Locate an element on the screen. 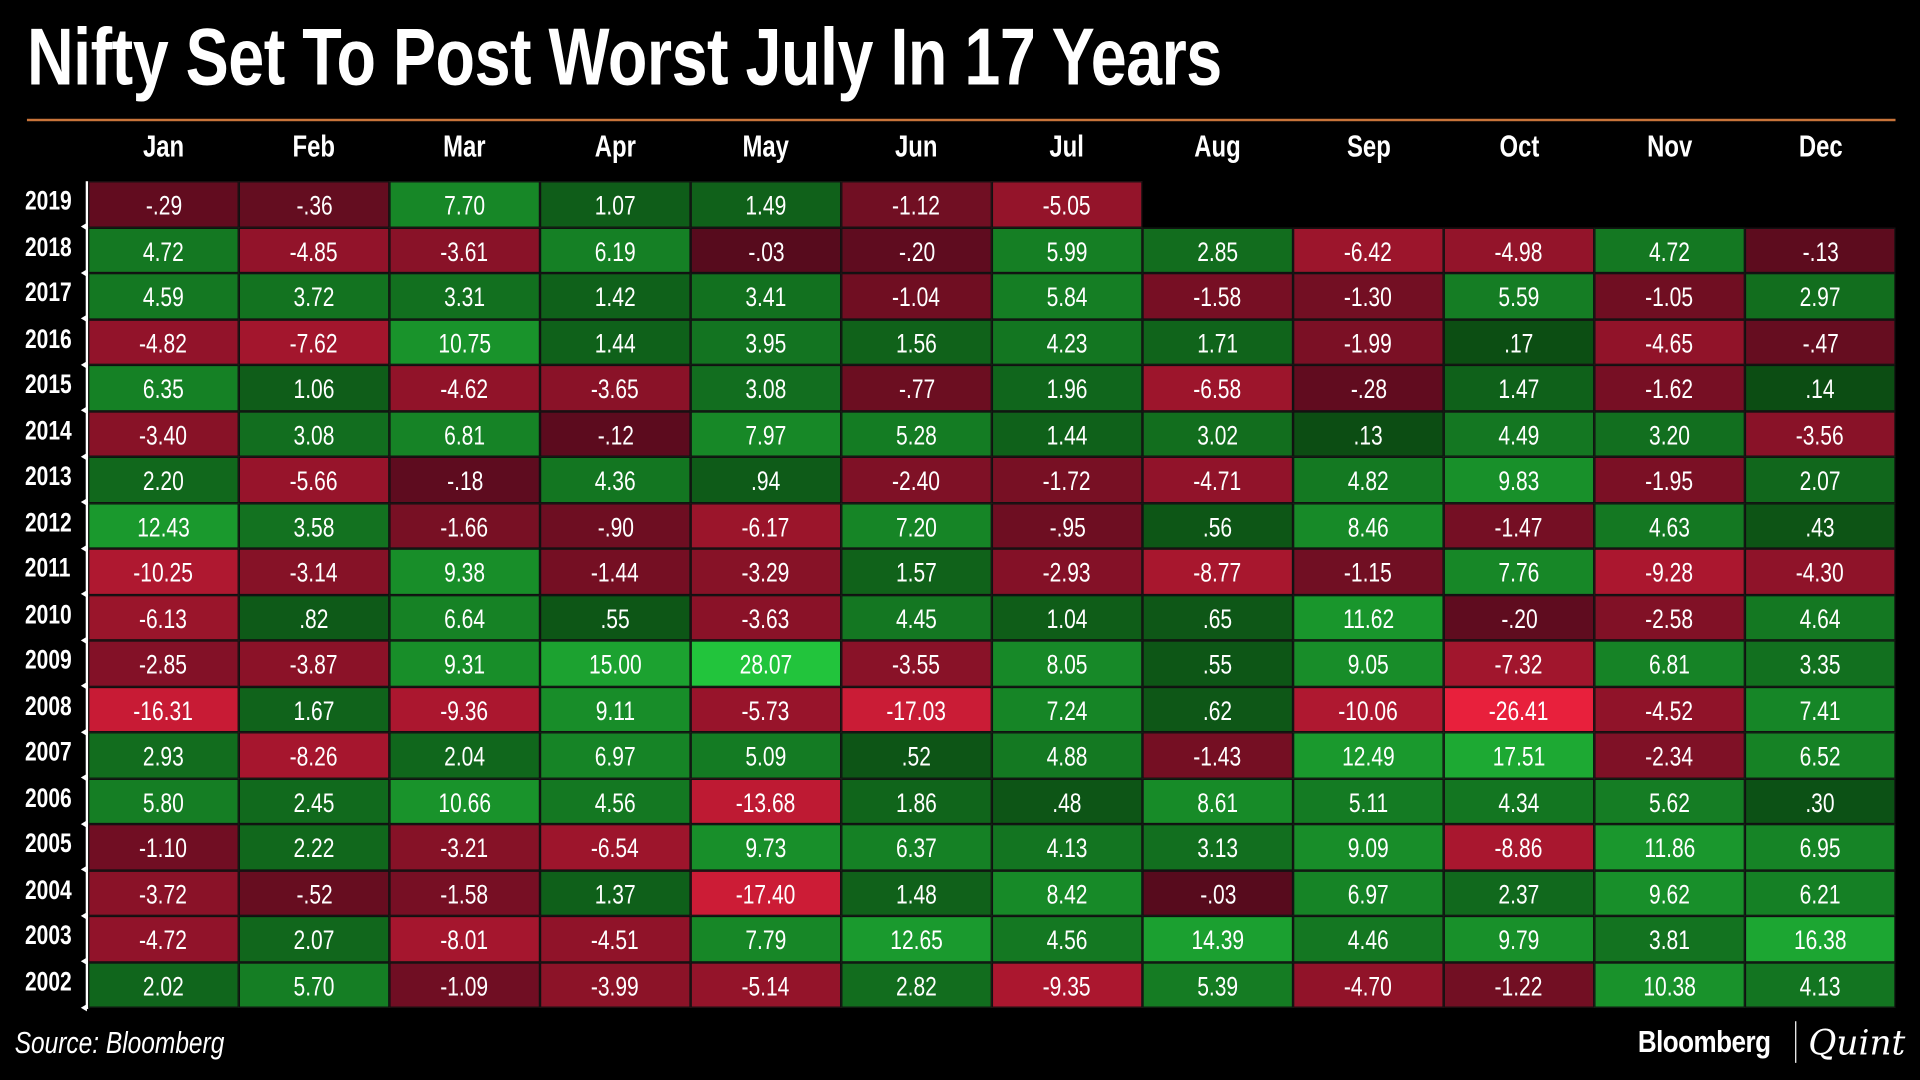 This screenshot has height=1080, width=1920. heatmap-row-2019: 2019 -.29 -.36 7.70 1.07 1.49 -1.12 -5.05 is located at coordinates (960, 206).